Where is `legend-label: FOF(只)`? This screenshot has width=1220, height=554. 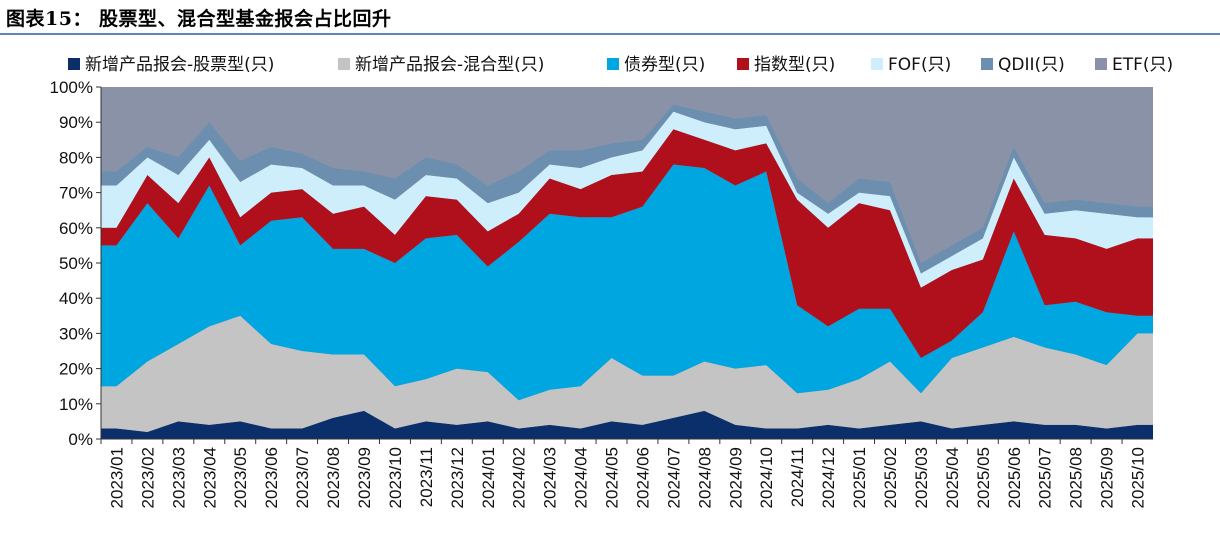
legend-label: FOF(只) is located at coordinates (919, 65).